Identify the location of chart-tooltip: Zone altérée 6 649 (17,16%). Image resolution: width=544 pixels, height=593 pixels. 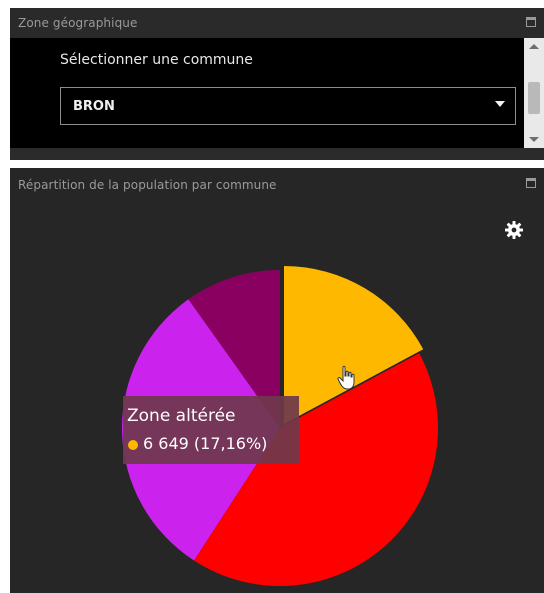
(211, 430).